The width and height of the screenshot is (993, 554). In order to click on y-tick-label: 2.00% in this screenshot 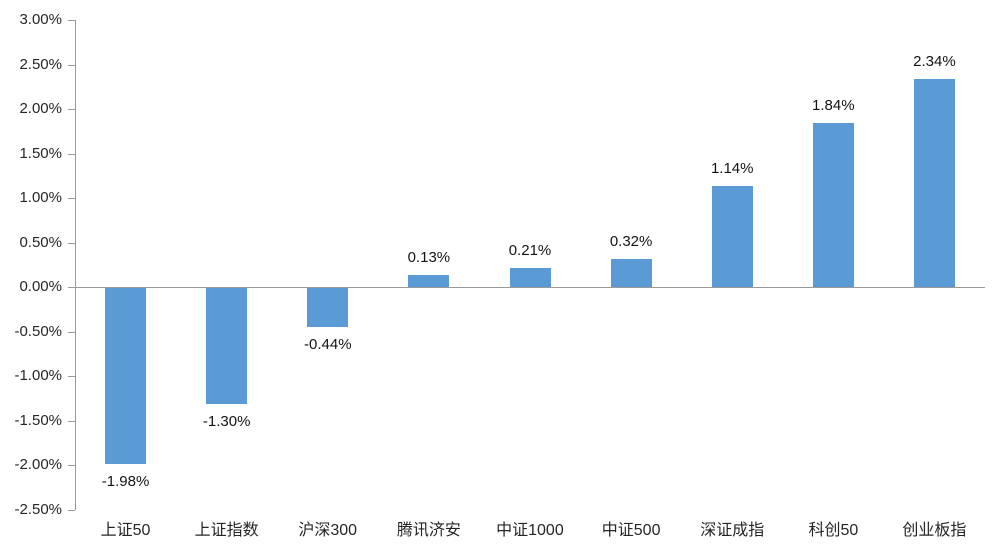, I will do `click(40, 108)`.